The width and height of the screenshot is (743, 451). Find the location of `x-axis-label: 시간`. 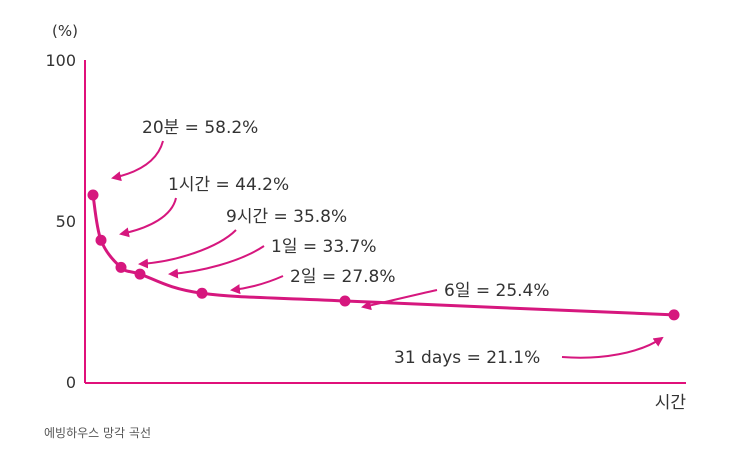

x-axis-label: 시간 is located at coordinates (671, 403).